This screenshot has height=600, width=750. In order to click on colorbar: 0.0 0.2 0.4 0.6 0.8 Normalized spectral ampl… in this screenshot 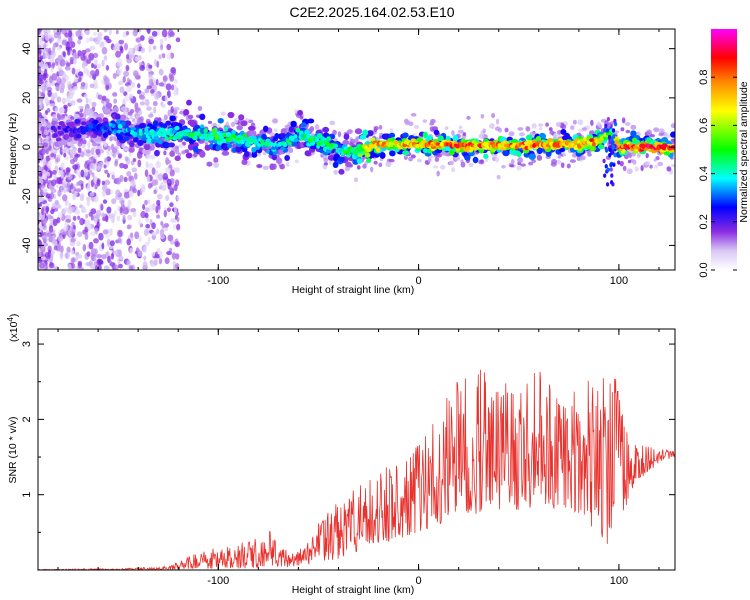, I will do `click(724, 153)`.